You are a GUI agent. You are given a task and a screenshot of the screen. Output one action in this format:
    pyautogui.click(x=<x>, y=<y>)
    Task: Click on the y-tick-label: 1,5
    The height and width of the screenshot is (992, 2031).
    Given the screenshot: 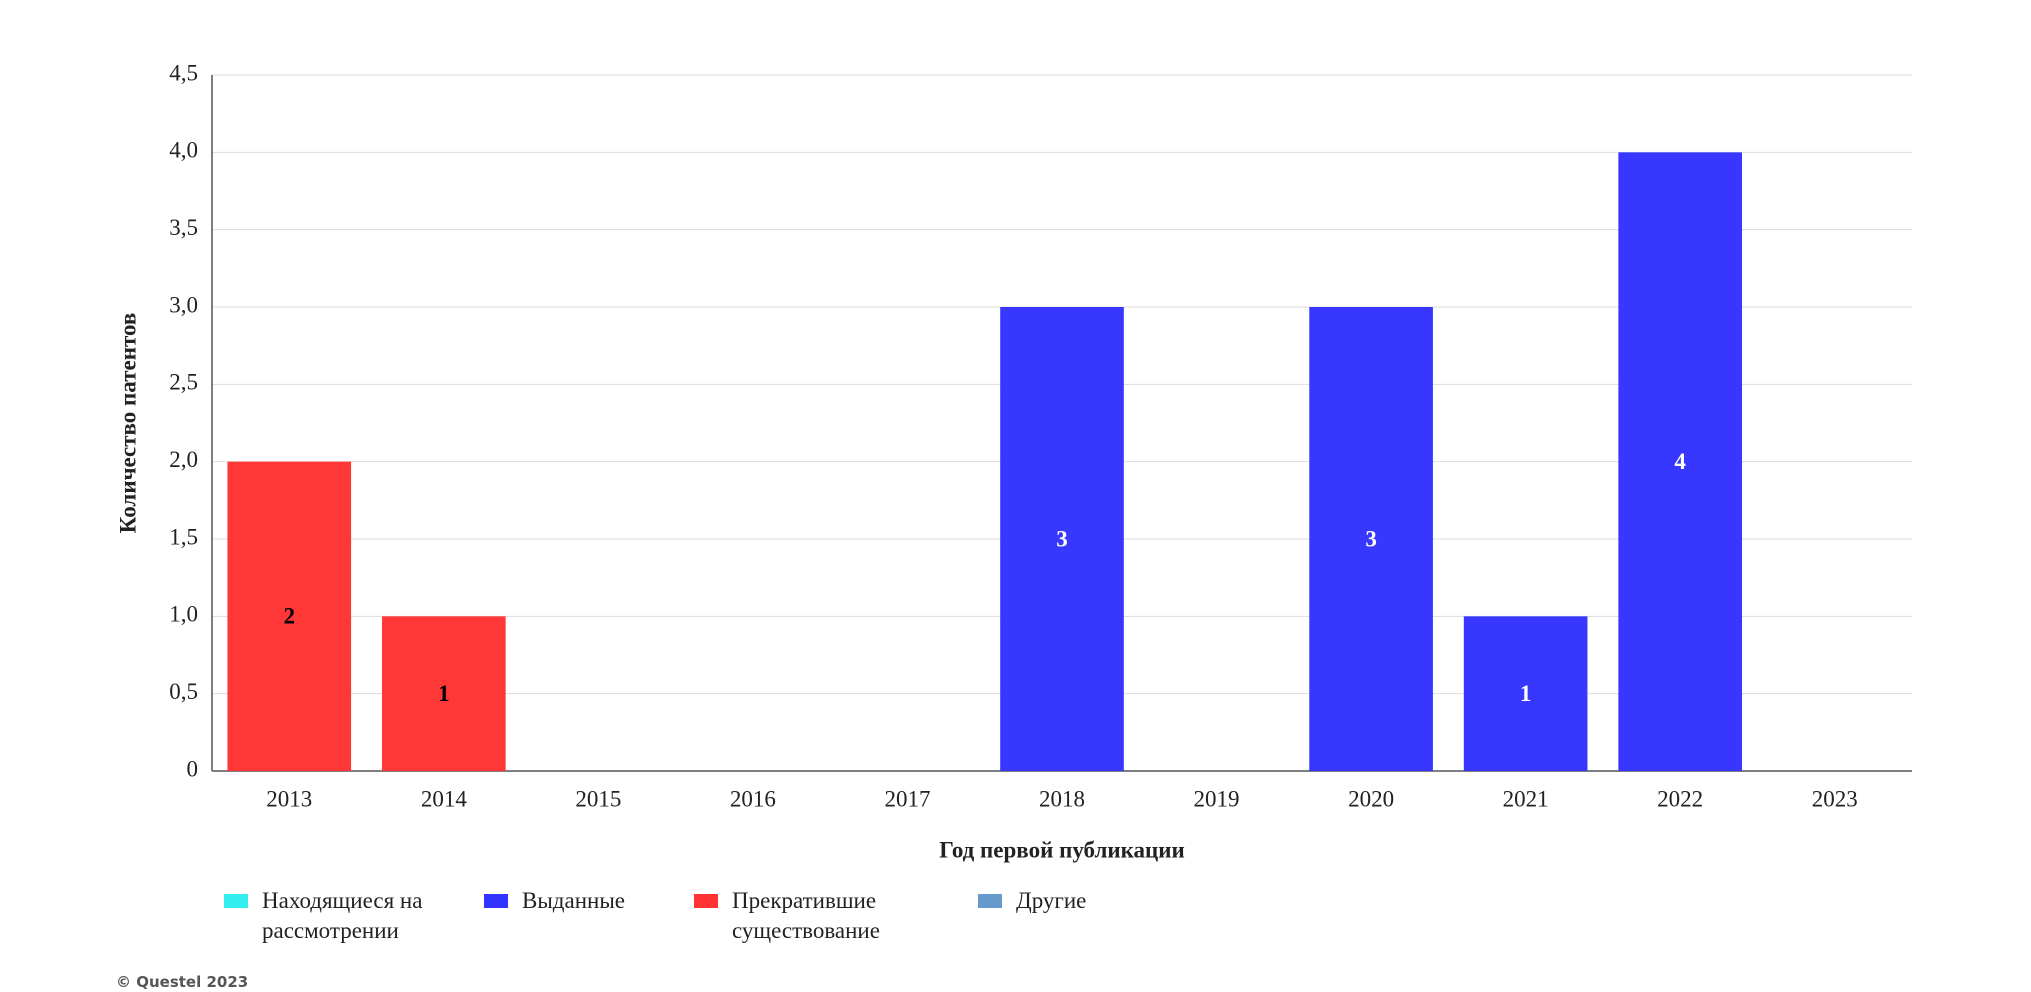 What is the action you would take?
    pyautogui.click(x=183, y=536)
    